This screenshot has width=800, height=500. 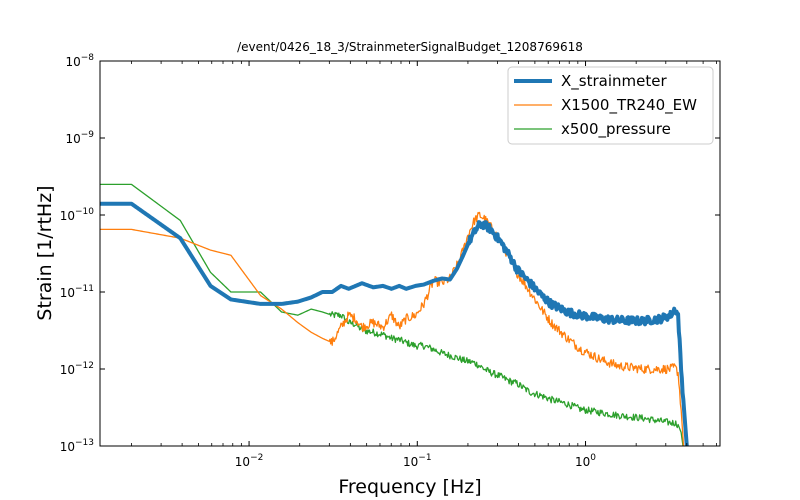 I want to click on legend: X_strainmeter X1500_TR240_EW x500_pressure, so click(x=610, y=105).